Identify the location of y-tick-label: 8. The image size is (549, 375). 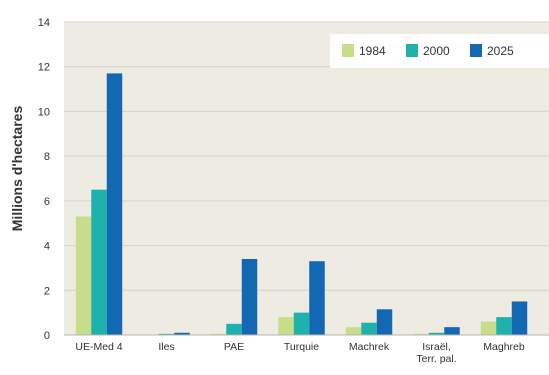
(47, 157).